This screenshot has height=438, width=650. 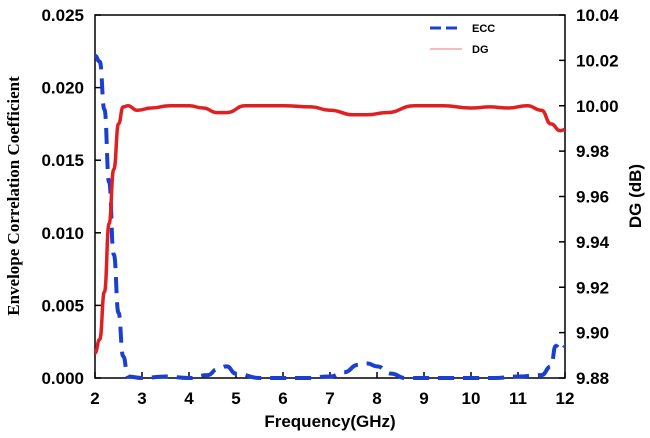 What do you see at coordinates (62, 15) in the screenshot?
I see `y-left-tick-label: 0.025` at bounding box center [62, 15].